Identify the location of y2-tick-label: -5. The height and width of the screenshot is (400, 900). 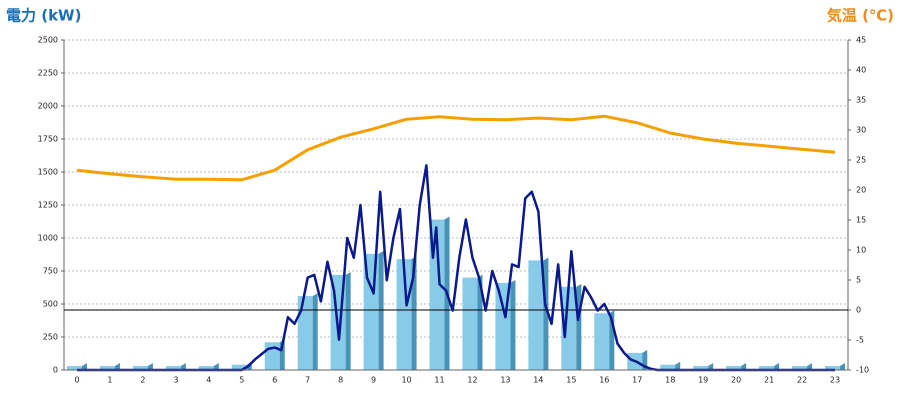
(860, 340).